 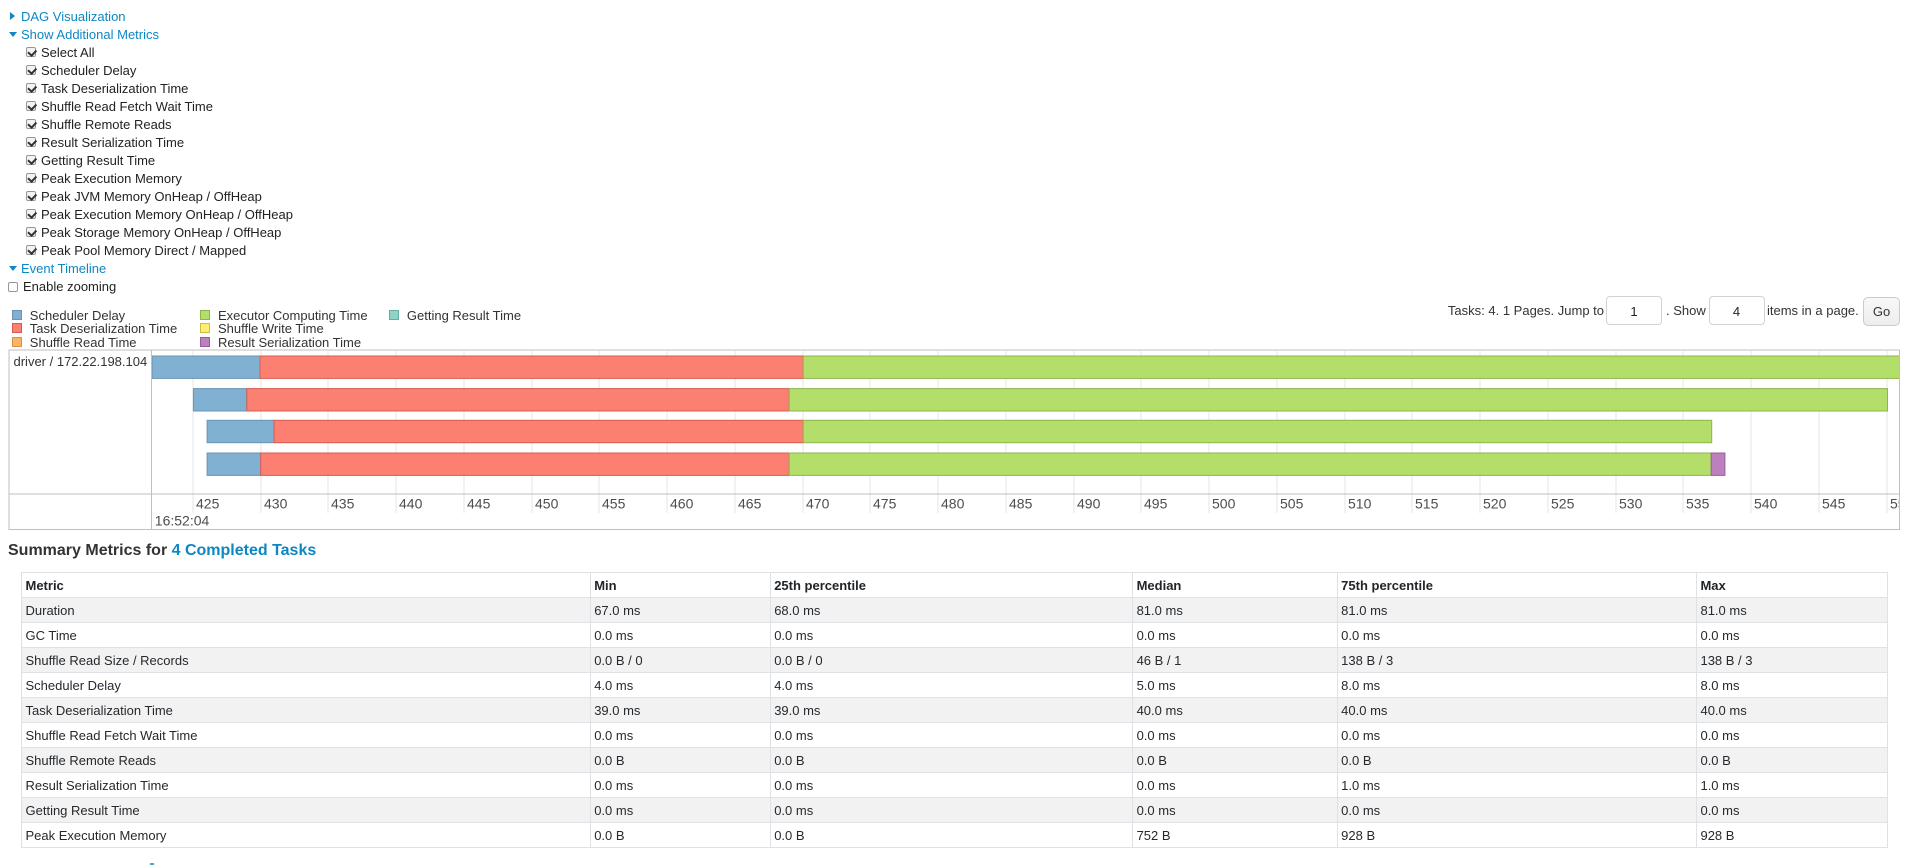 I want to click on svg-text: 440, so click(x=411, y=504).